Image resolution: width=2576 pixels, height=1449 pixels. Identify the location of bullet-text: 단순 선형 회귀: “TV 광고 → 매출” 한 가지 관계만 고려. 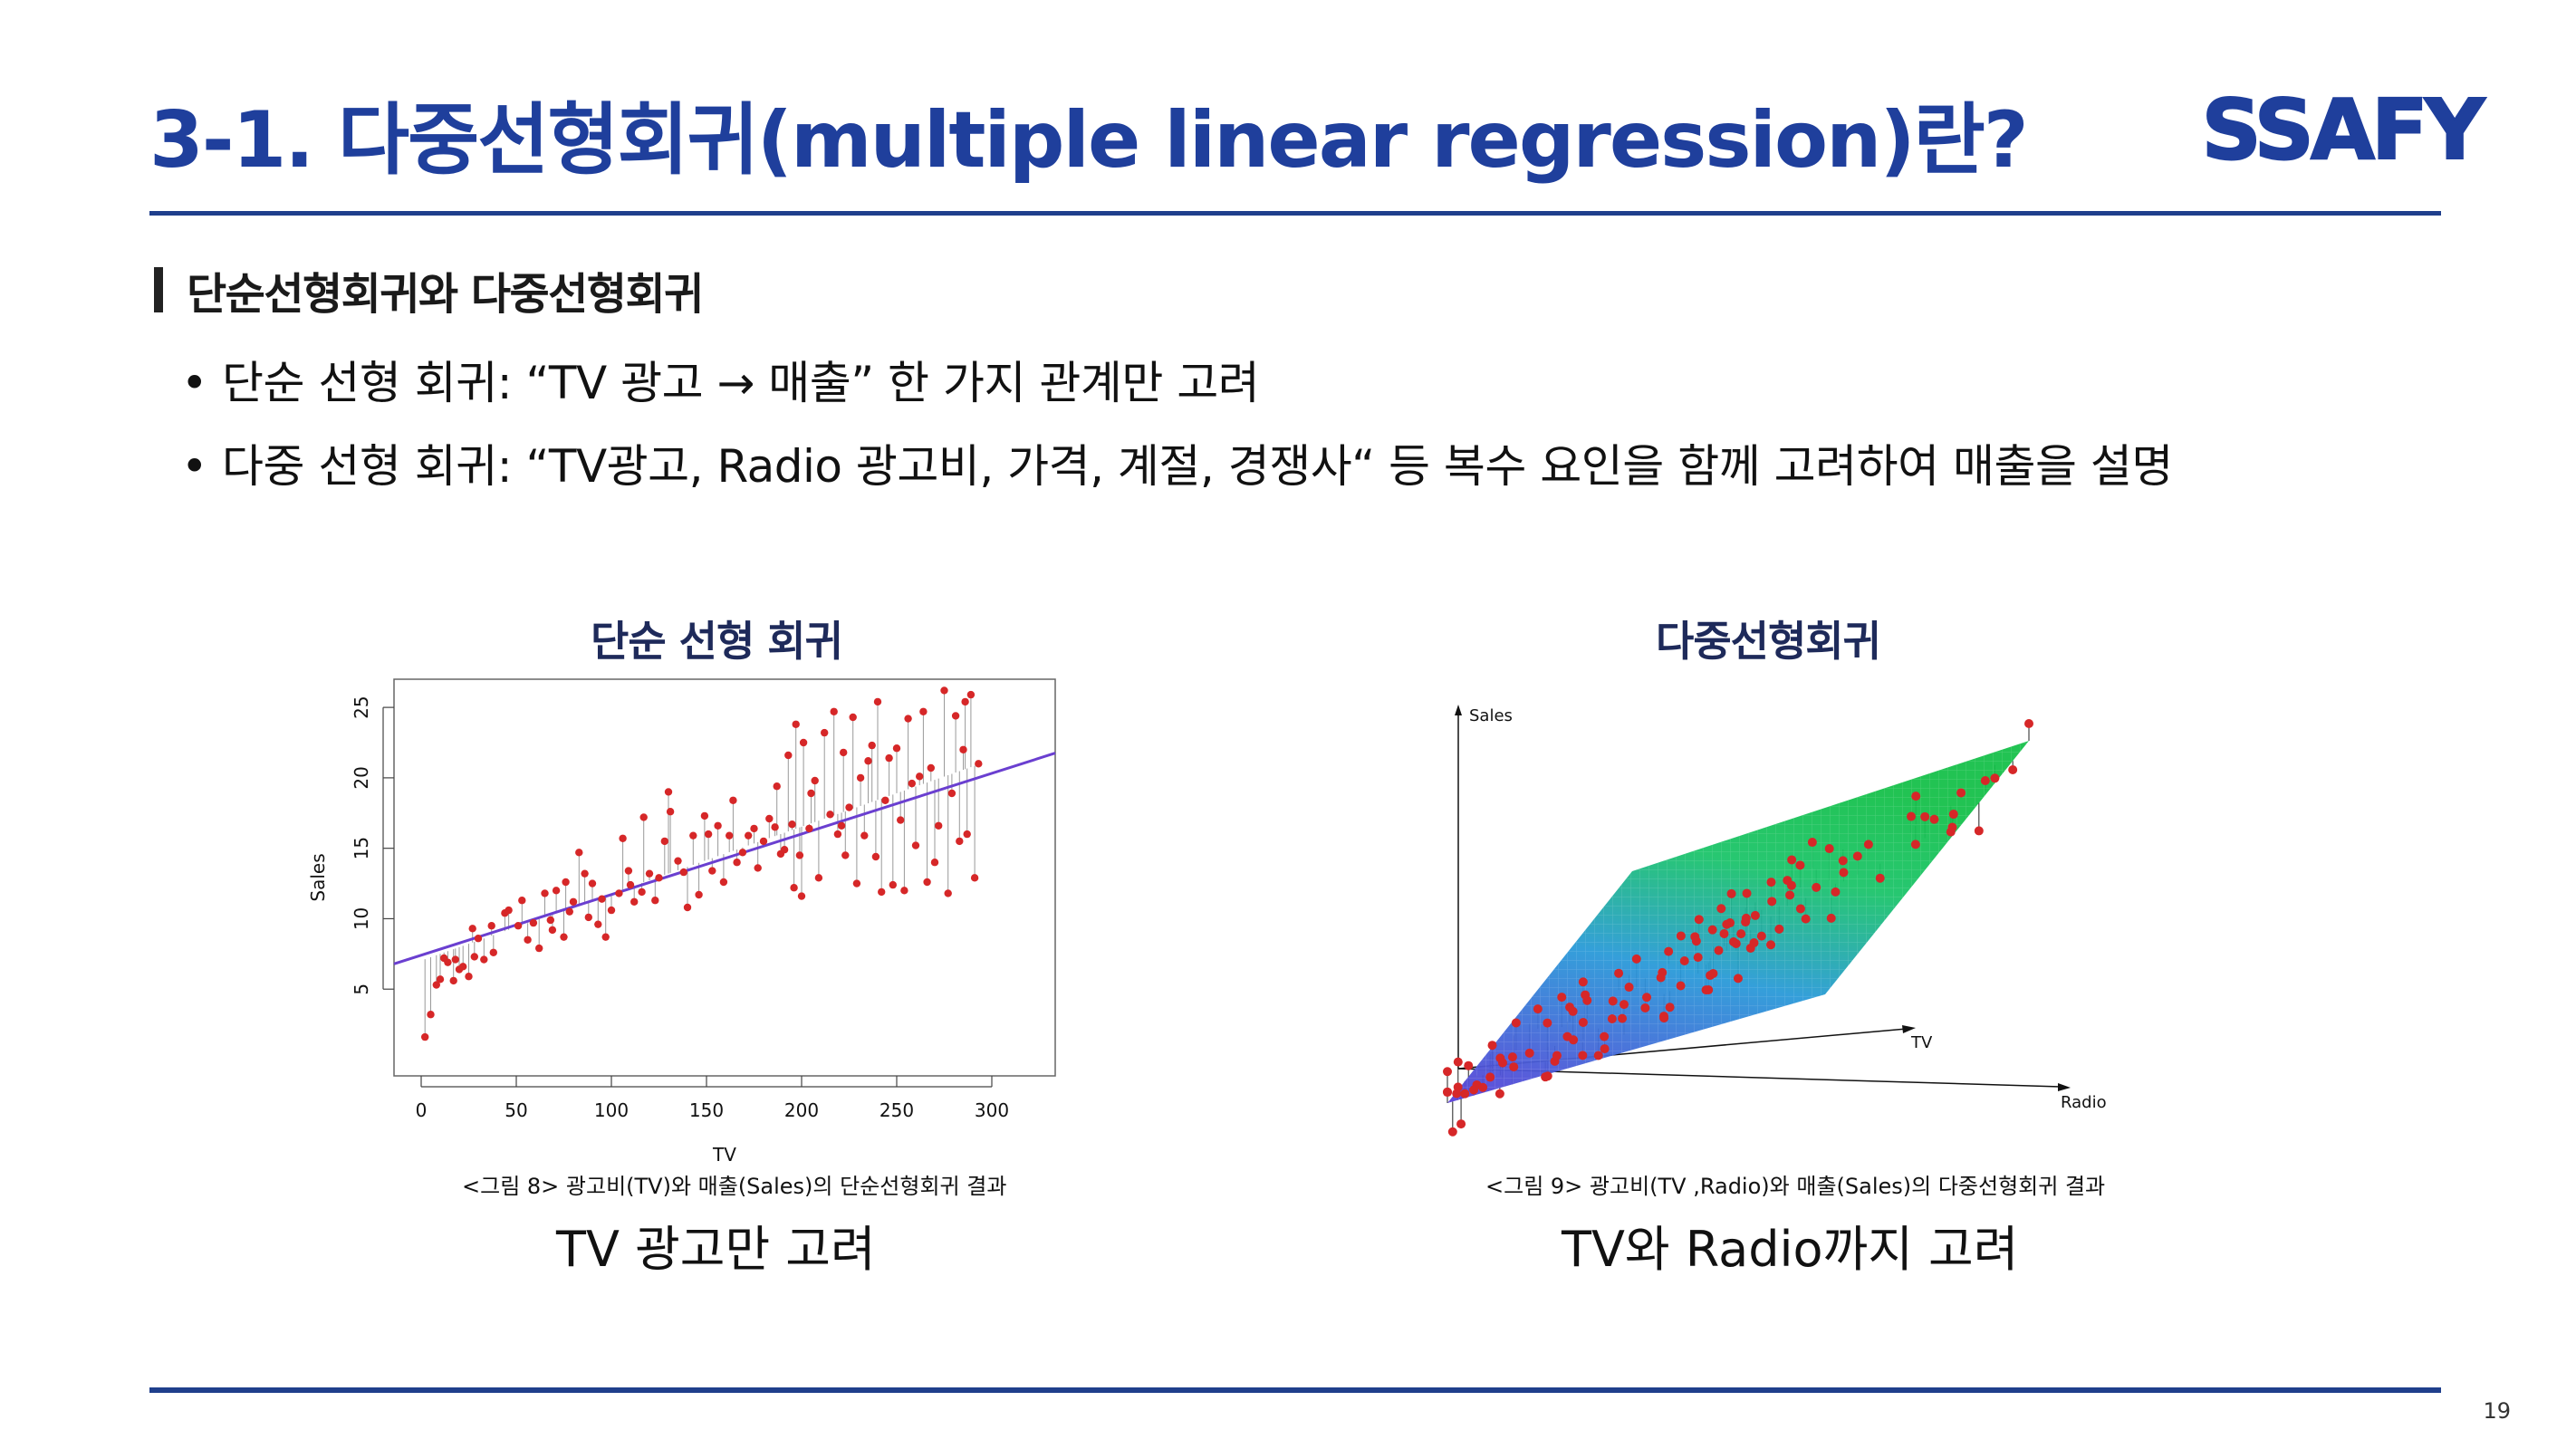
(741, 383).